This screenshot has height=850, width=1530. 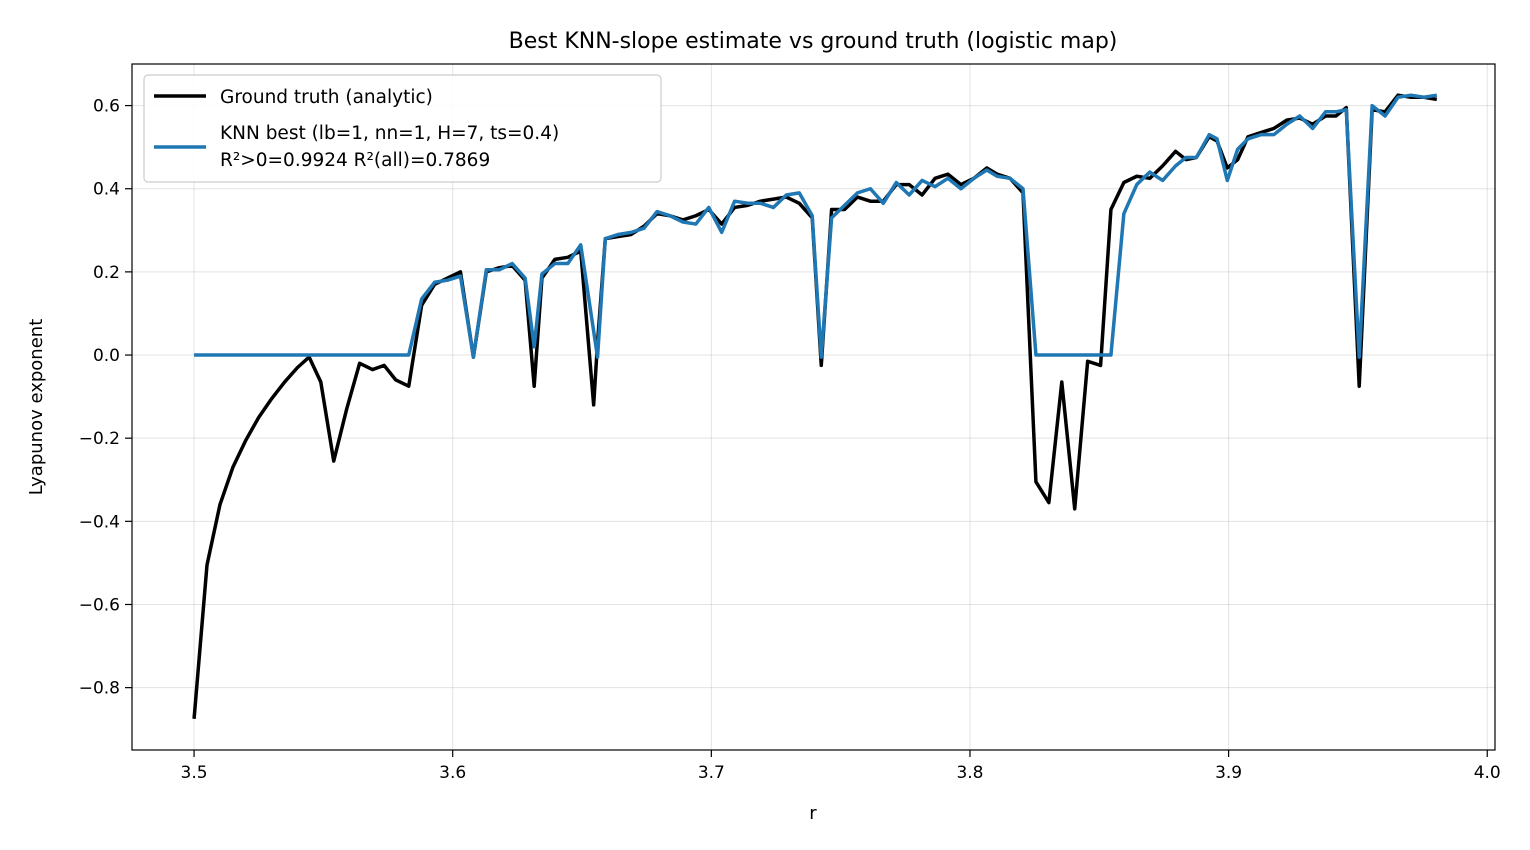 I want to click on x-axis-label: r, so click(x=813, y=813).